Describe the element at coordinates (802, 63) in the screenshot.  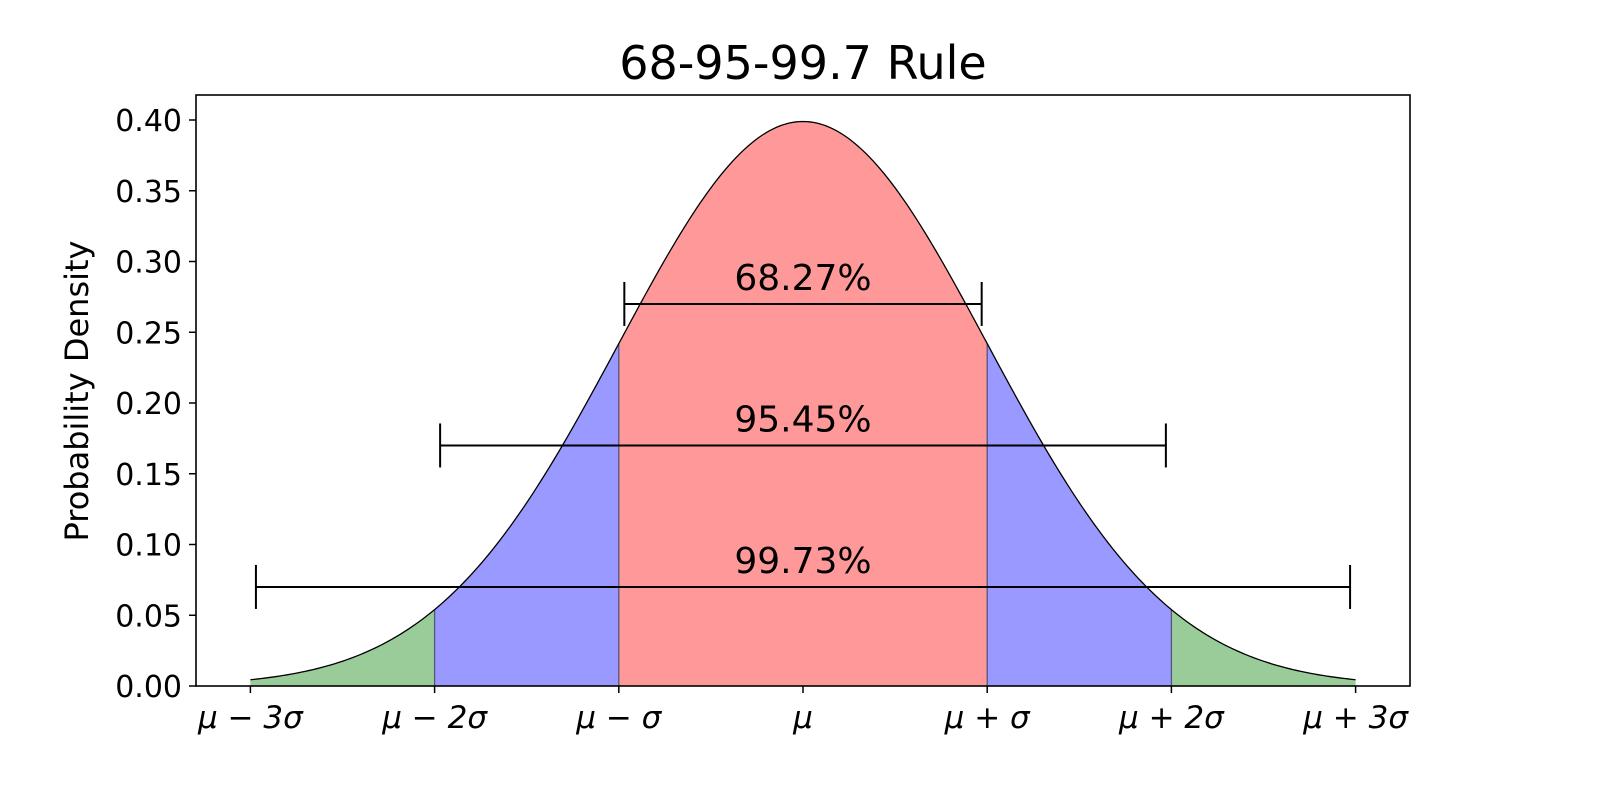
I see `chart-title: 68-95-99.7 Rule` at that location.